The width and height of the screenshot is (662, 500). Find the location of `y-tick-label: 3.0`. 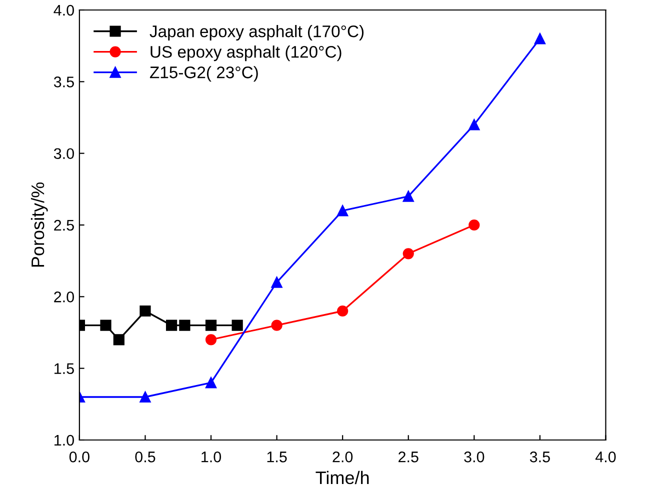

y-tick-label: 3.0 is located at coordinates (64, 154).